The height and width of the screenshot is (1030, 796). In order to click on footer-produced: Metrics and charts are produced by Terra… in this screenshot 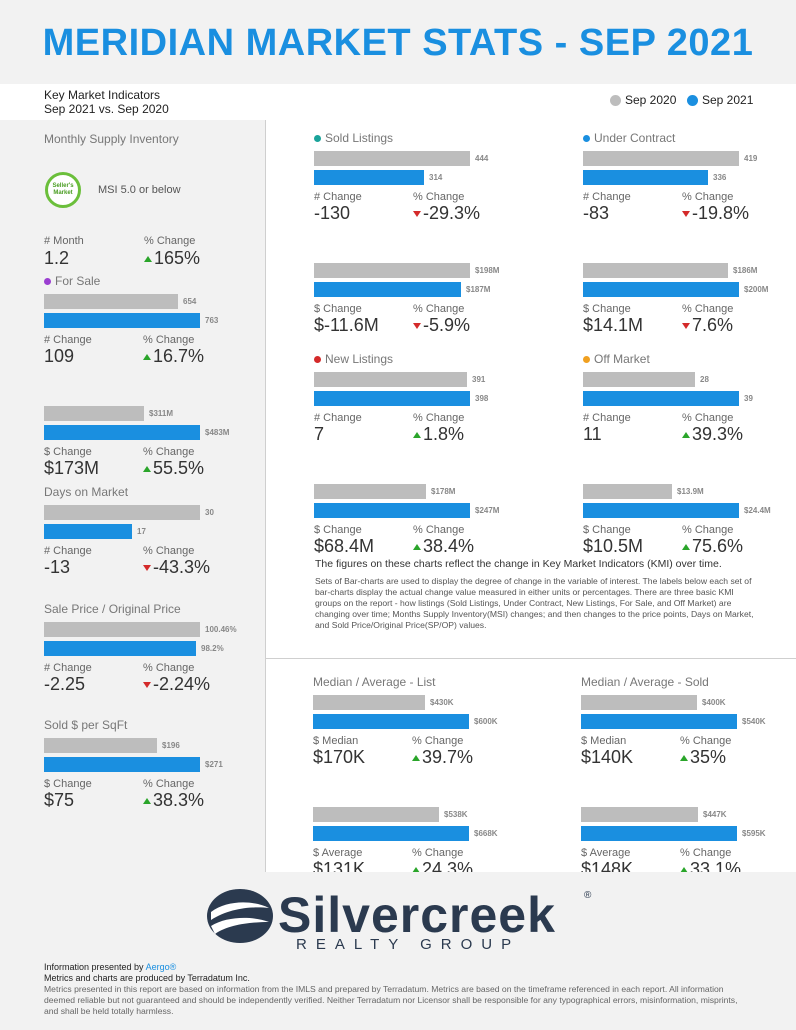, I will do `click(147, 978)`.